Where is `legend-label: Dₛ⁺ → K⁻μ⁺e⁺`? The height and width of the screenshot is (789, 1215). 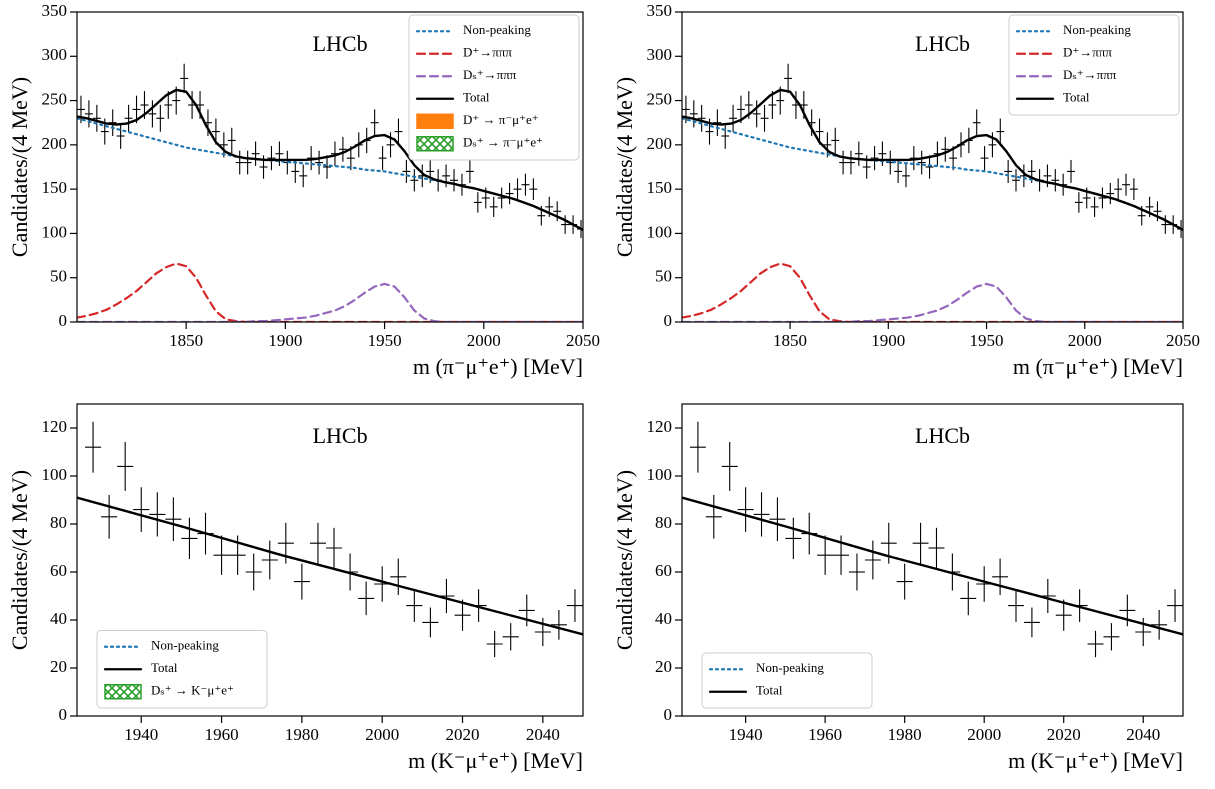
legend-label: Dₛ⁺ → K⁻μ⁺e⁺ is located at coordinates (192, 690).